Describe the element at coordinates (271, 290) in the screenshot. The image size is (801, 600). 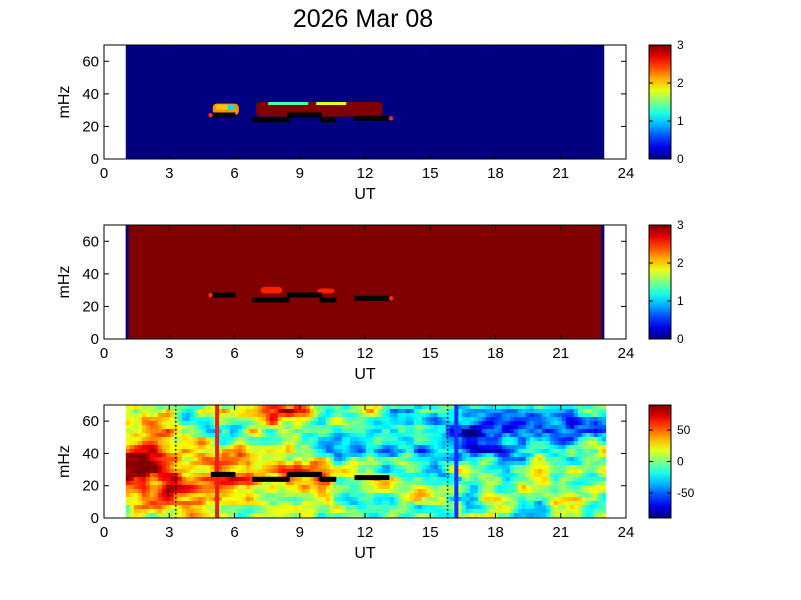
I see `power-feature` at that location.